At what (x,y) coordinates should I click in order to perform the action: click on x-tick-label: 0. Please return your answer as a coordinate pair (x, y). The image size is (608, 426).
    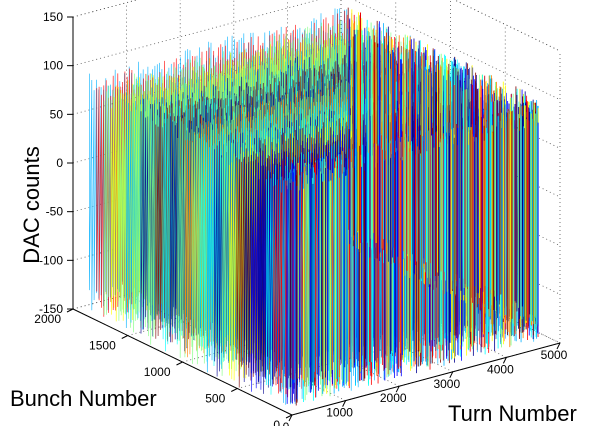
    Looking at the image, I should click on (286, 423).